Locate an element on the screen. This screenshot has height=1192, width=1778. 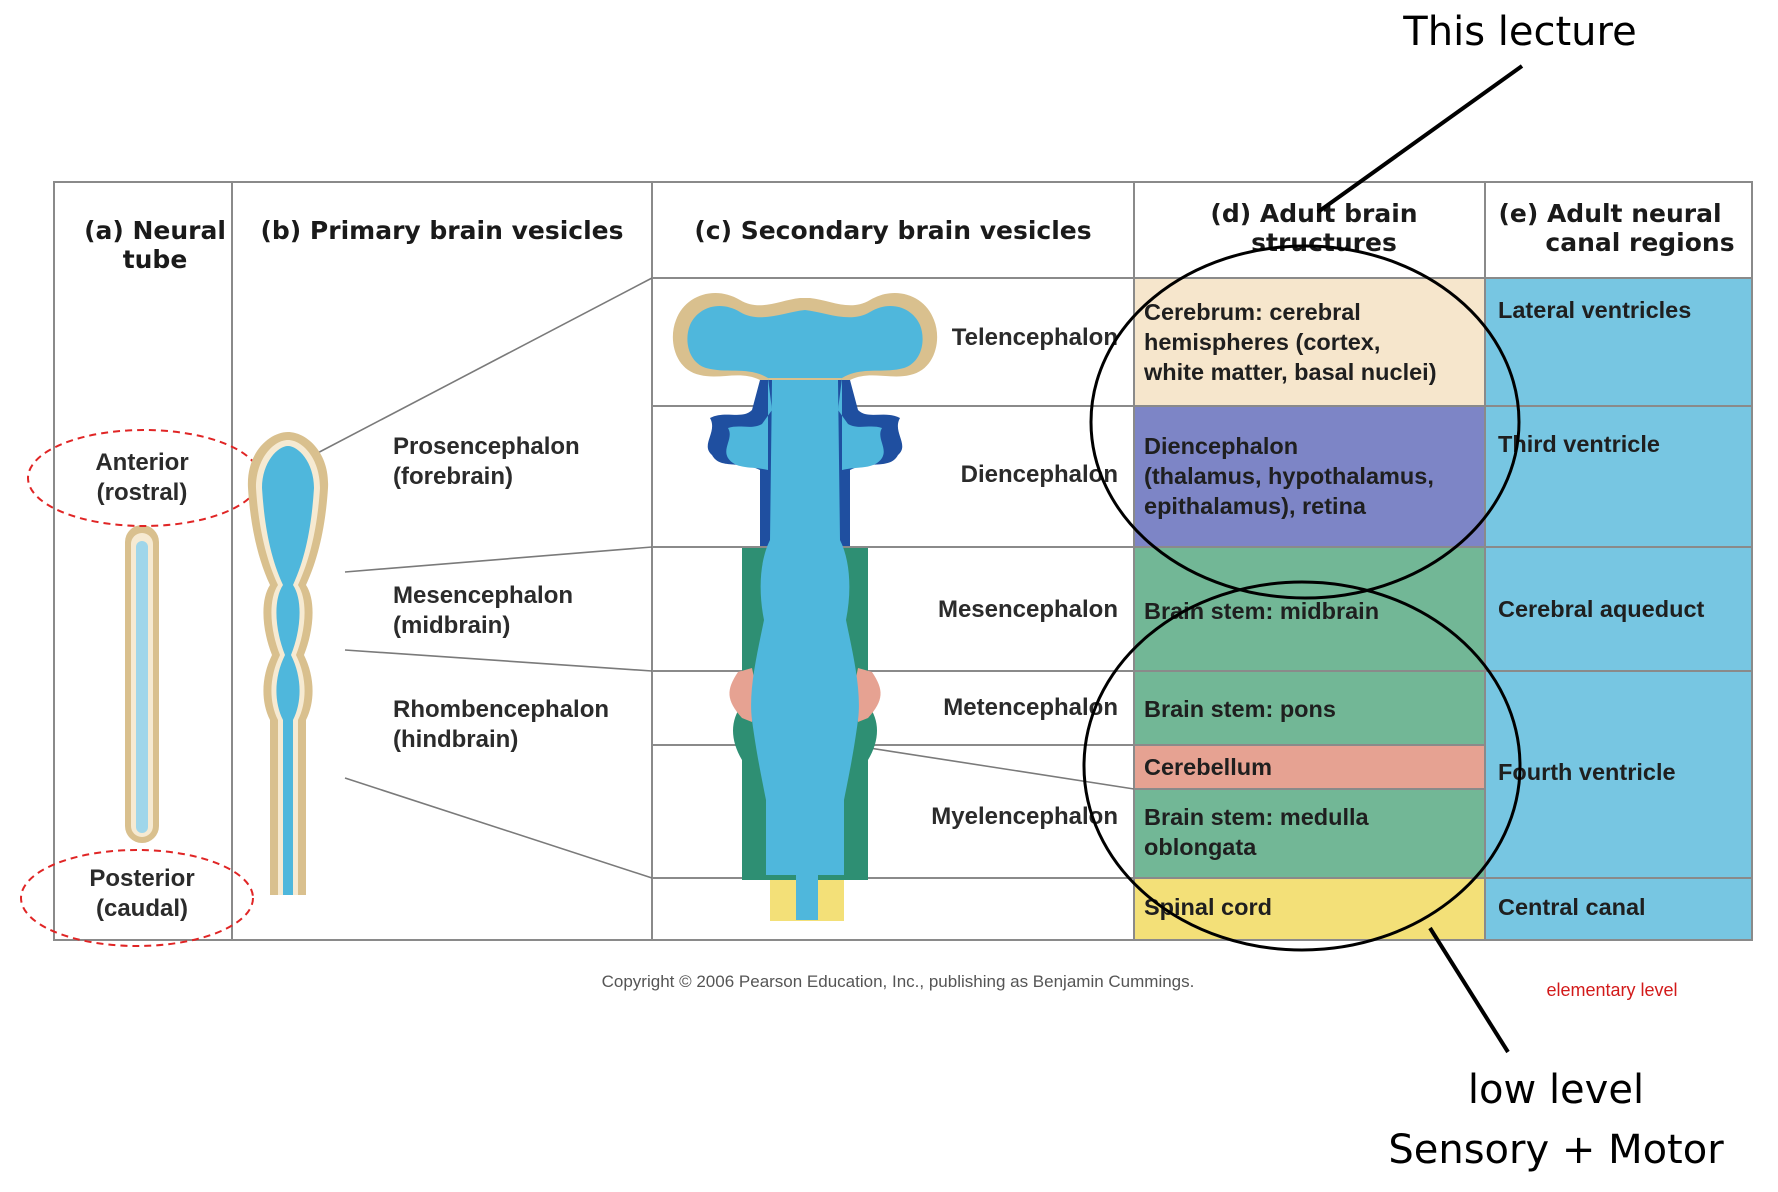
label-mesencephalon-primary: Mesencephalon is located at coordinates (483, 595).